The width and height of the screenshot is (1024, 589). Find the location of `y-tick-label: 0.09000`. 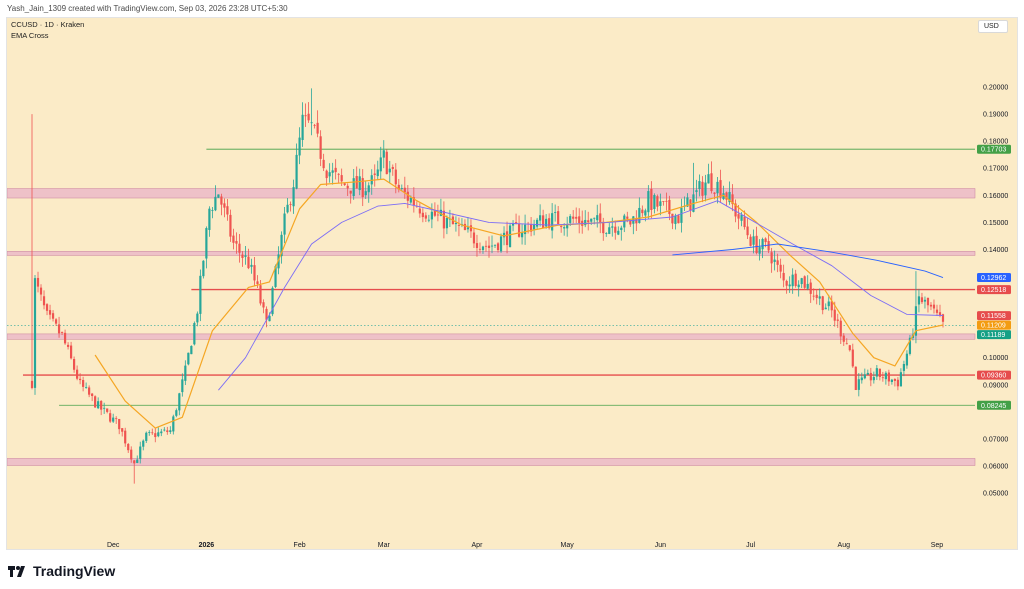

y-tick-label: 0.09000 is located at coordinates (995, 385).